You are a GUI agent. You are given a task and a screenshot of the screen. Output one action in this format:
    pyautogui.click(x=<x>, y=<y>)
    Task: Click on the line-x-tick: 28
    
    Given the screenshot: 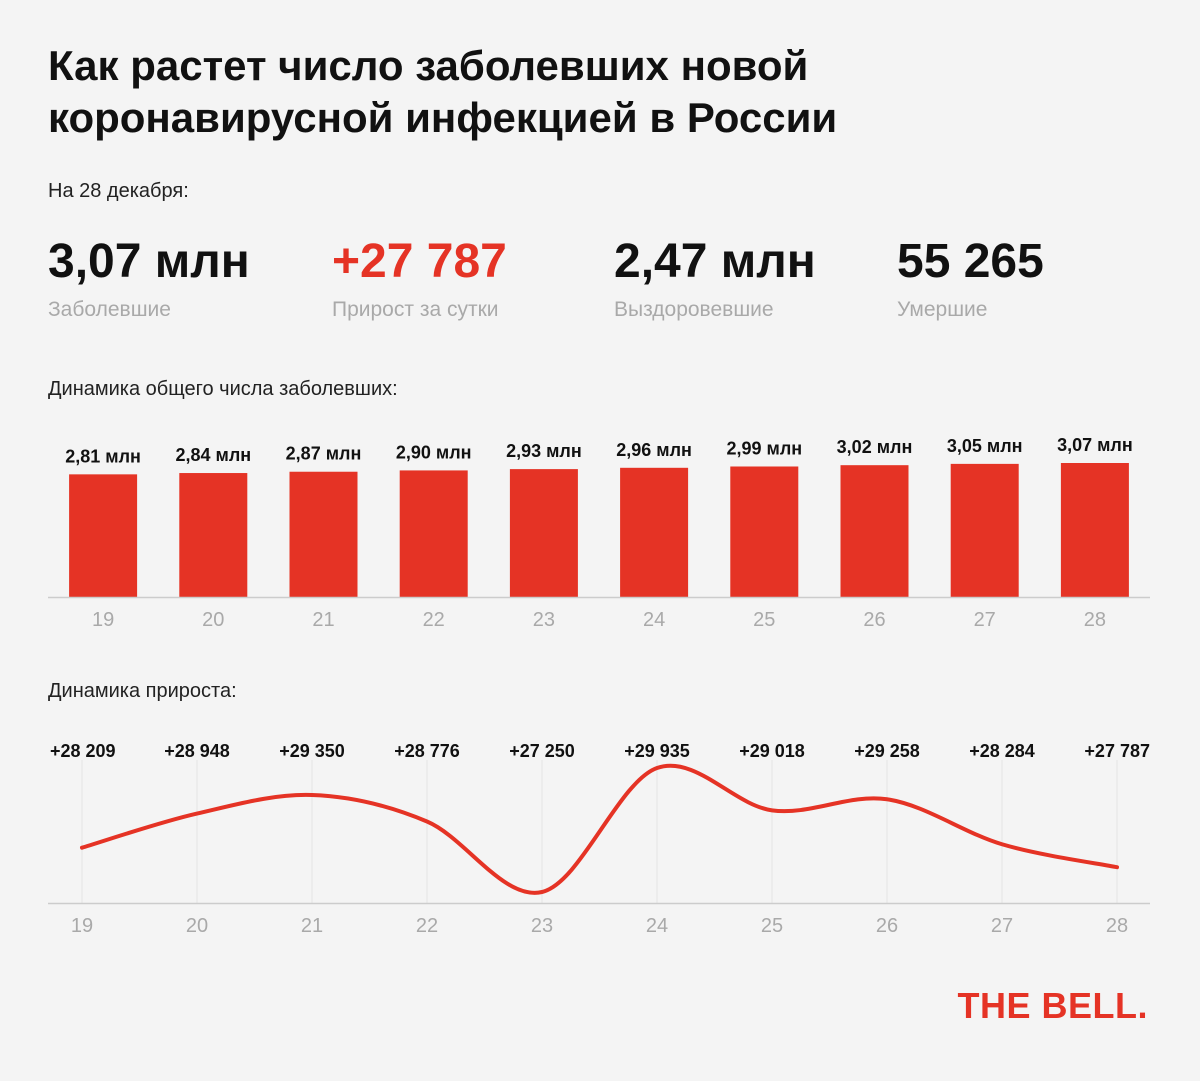 What is the action you would take?
    pyautogui.click(x=1117, y=926)
    